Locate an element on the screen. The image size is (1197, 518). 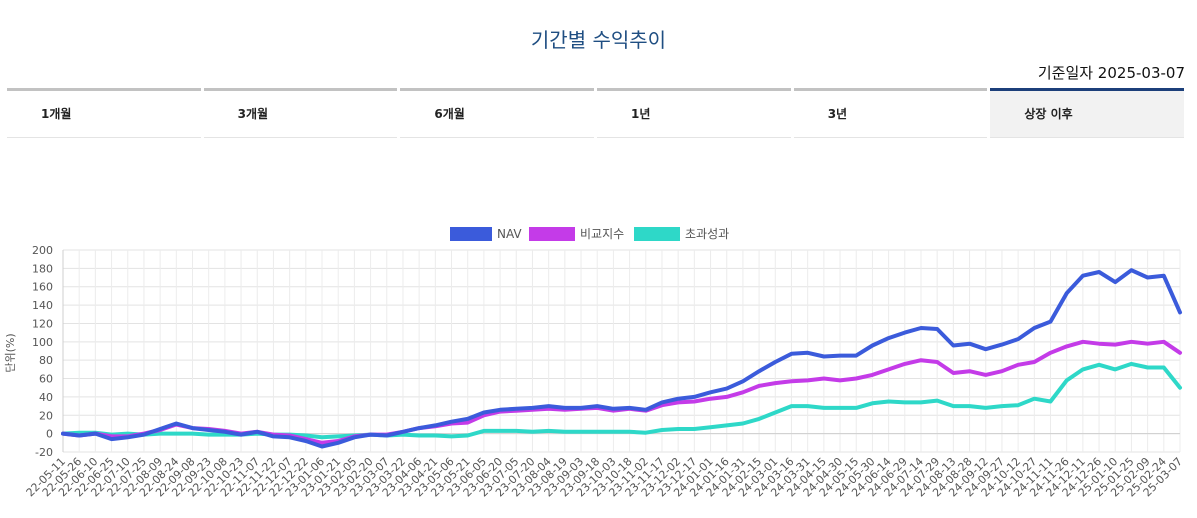
y-axis: -20 0 20 40 60 80 100 120 140 160 180 200 is located at coordinates (42, 351).